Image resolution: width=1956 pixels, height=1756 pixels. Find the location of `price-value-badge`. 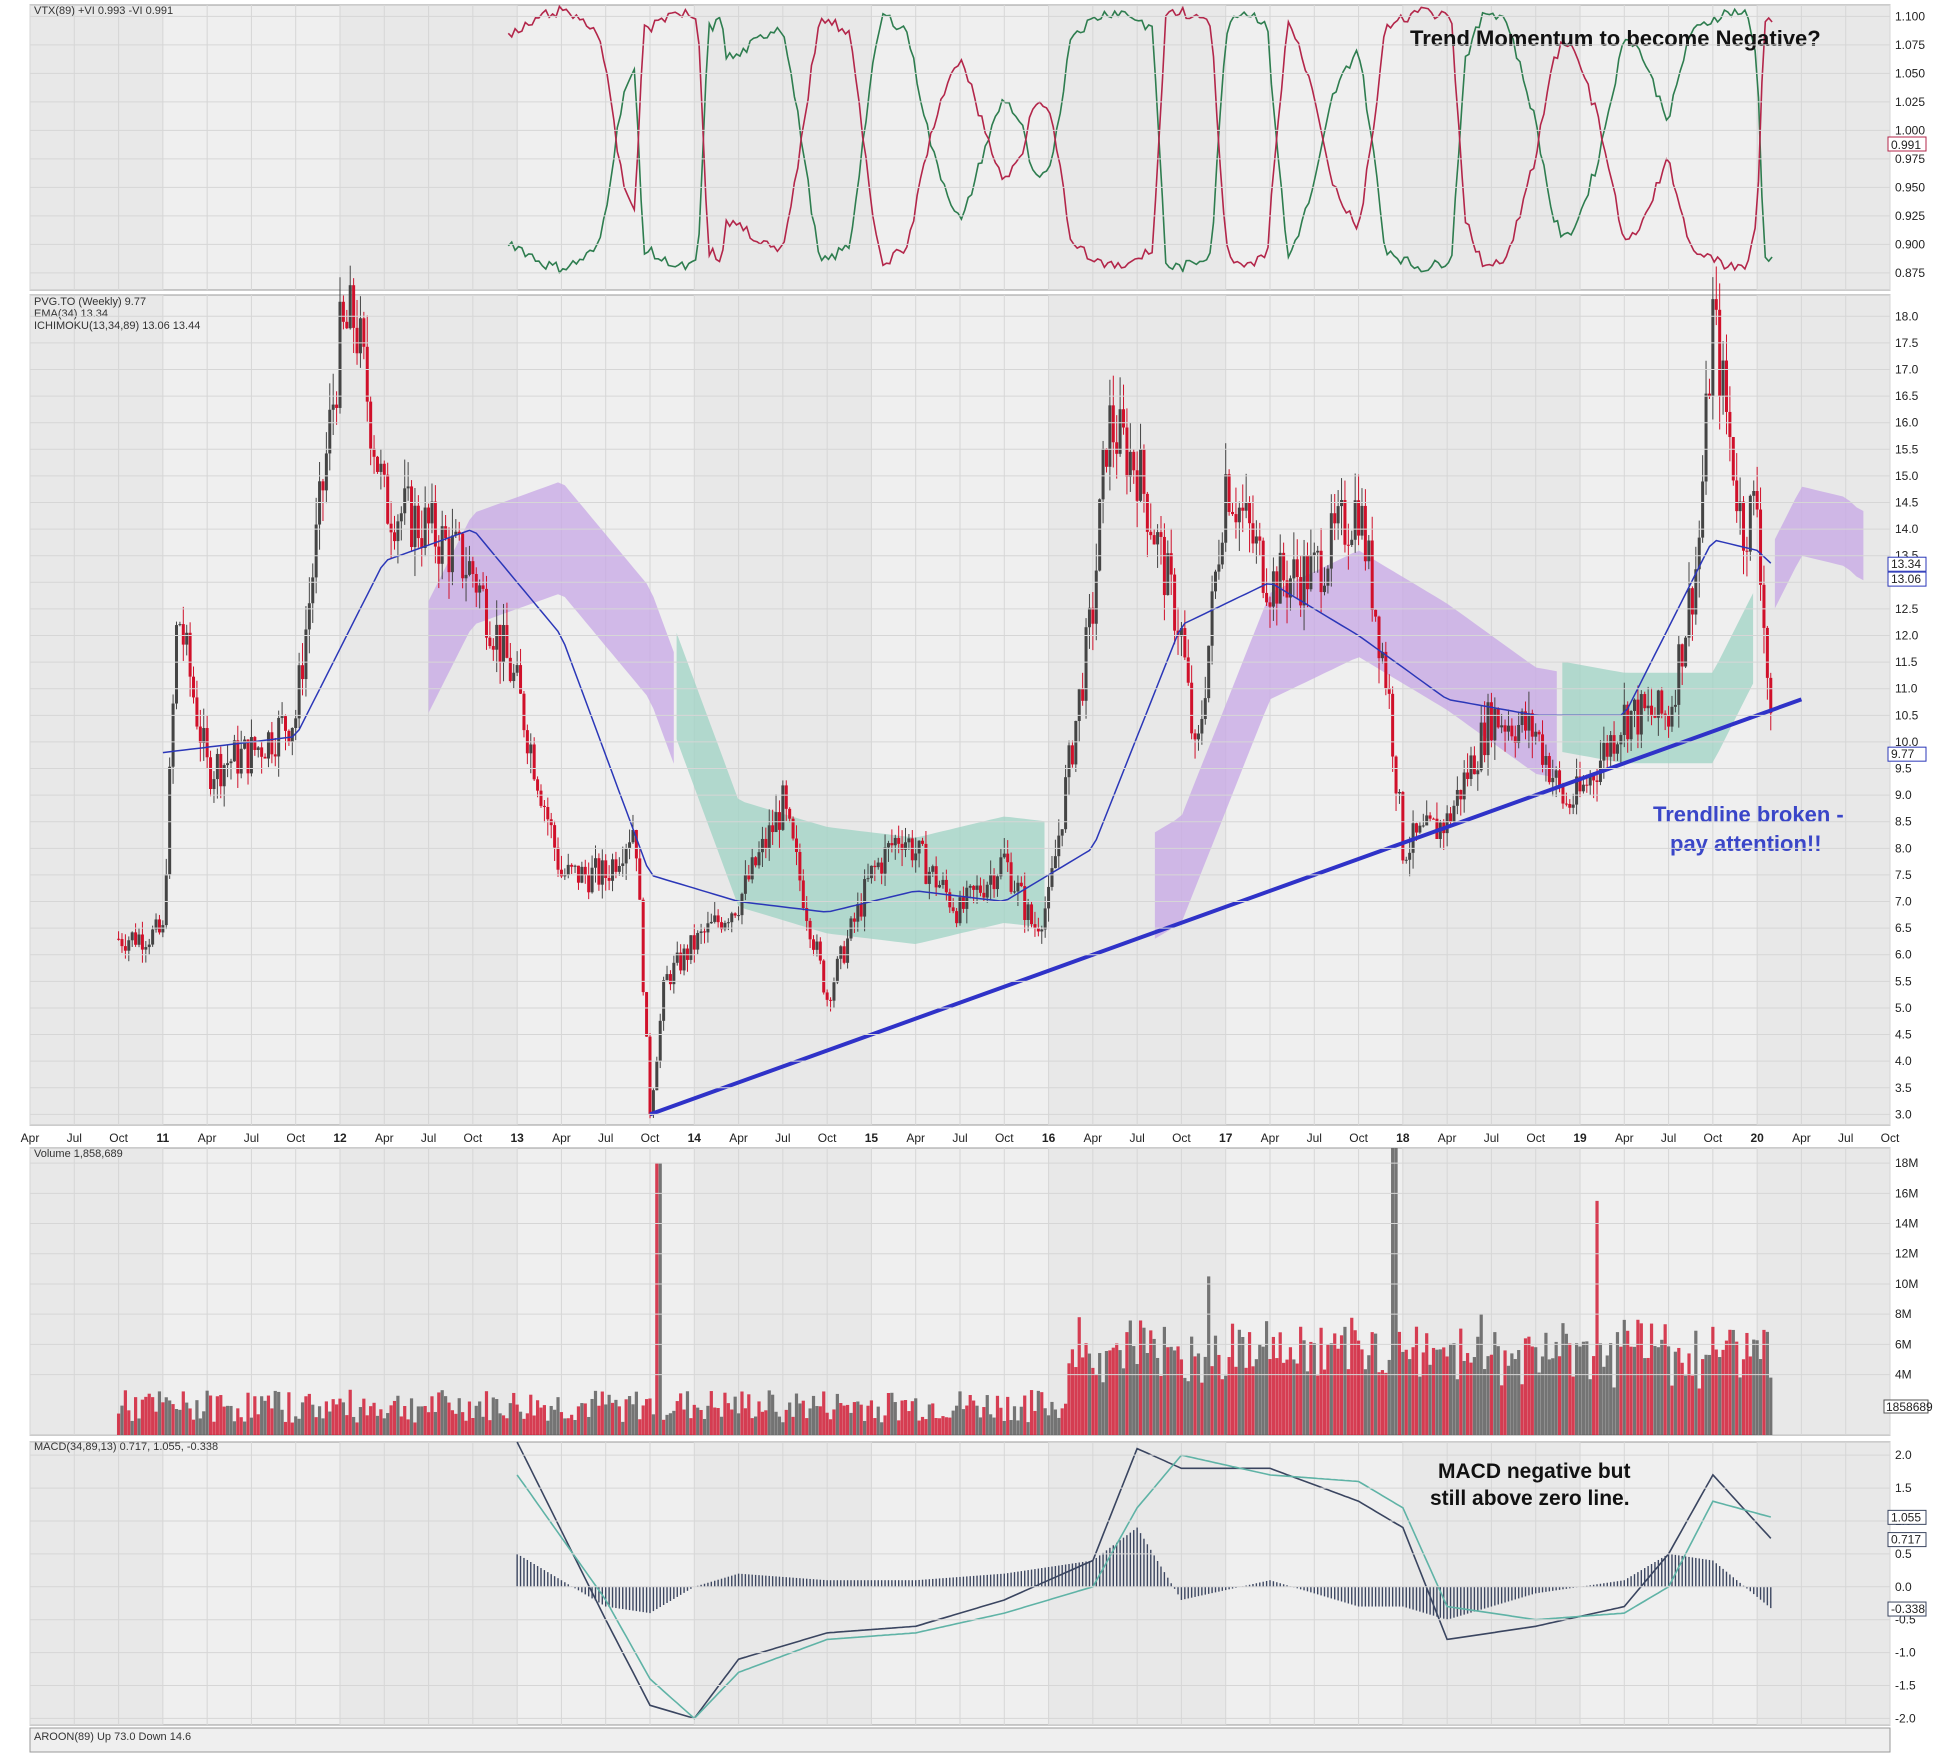

price-value-badge is located at coordinates (1907, 579).